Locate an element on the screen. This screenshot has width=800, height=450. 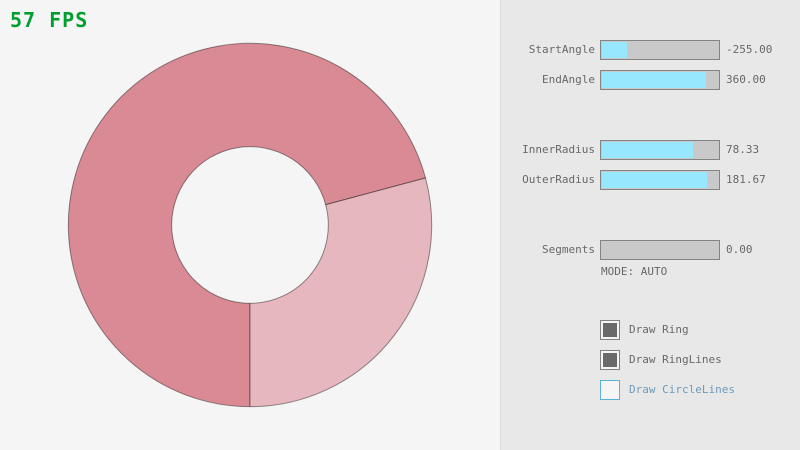
draw-ringlines-checkbox is located at coordinates (610, 360).